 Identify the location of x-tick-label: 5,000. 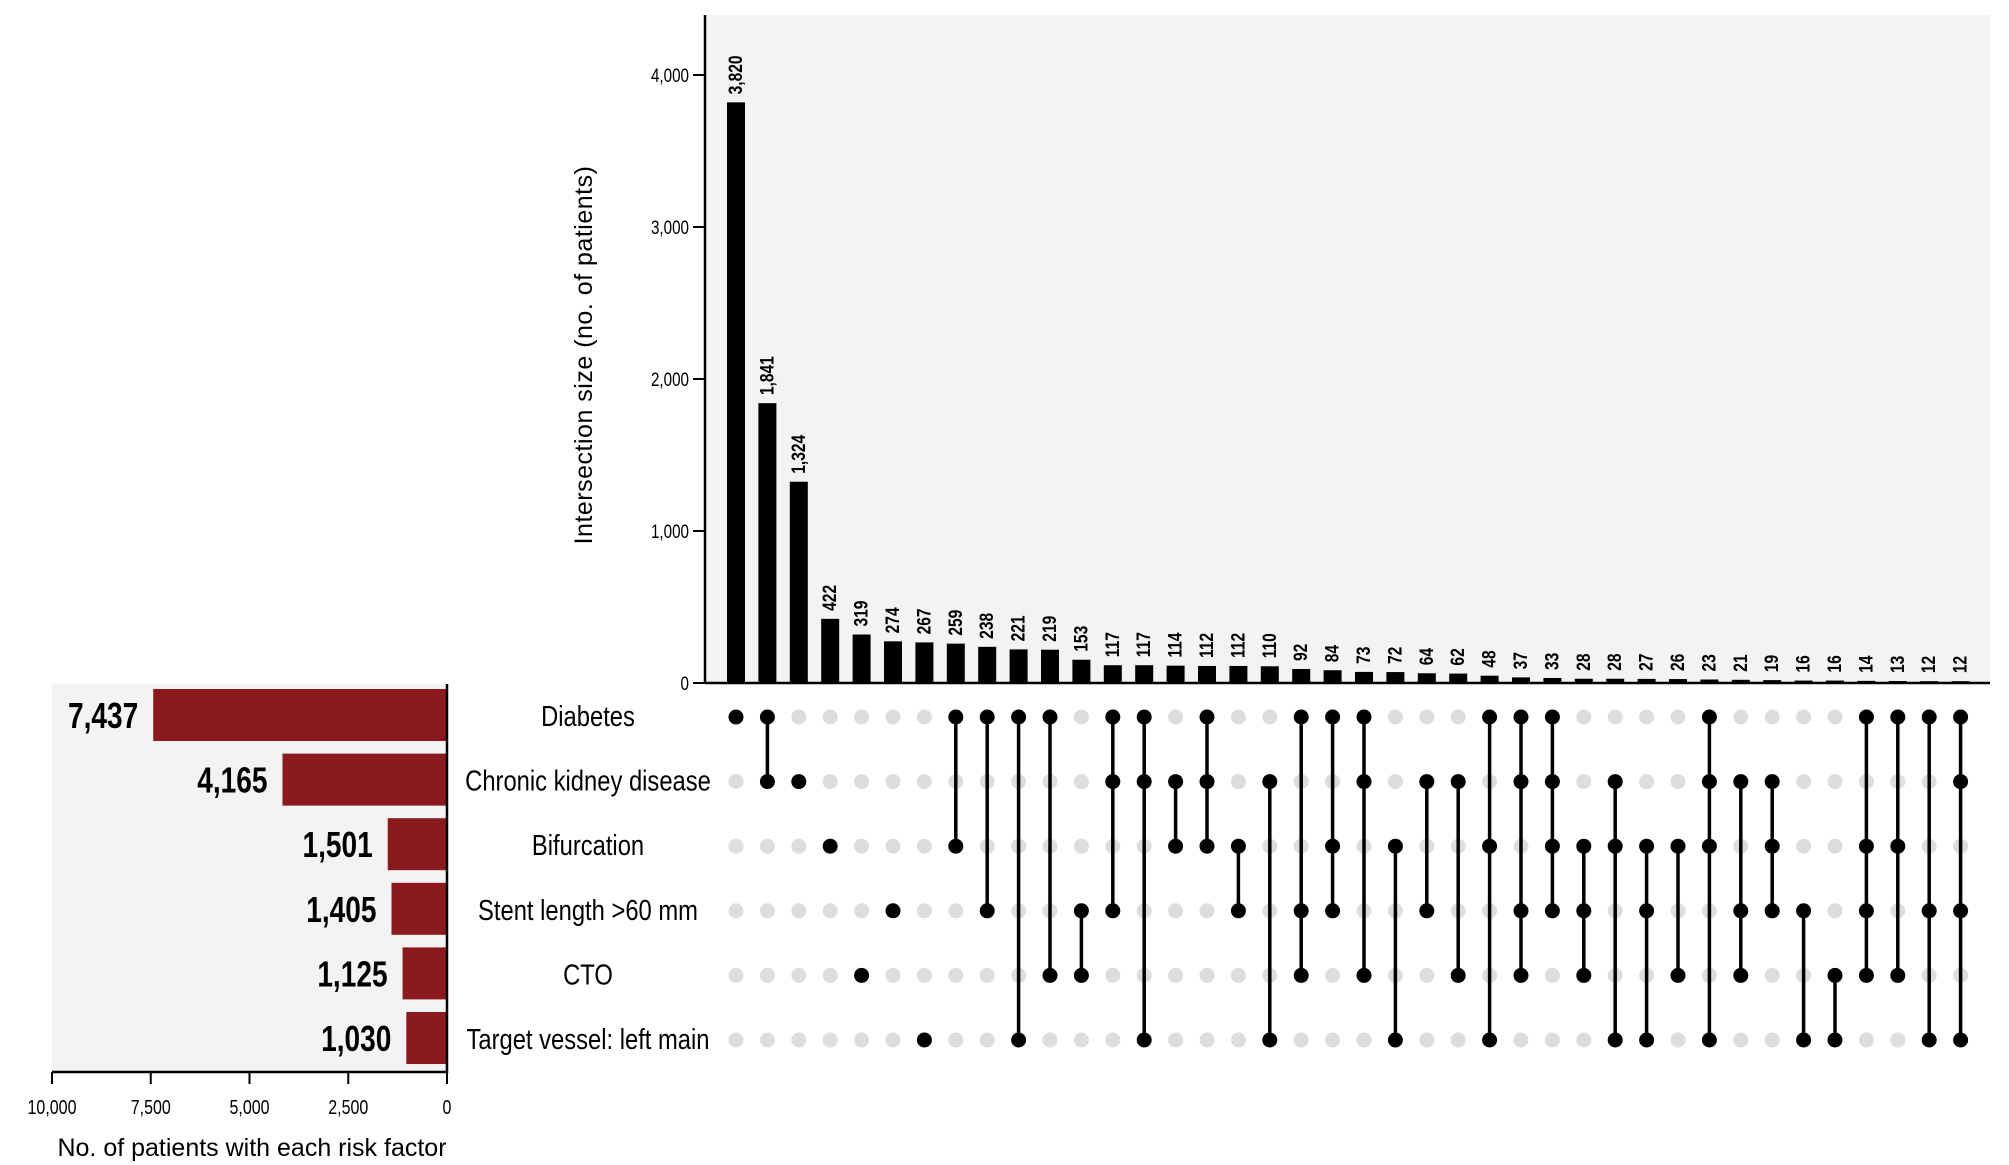
(249, 1107).